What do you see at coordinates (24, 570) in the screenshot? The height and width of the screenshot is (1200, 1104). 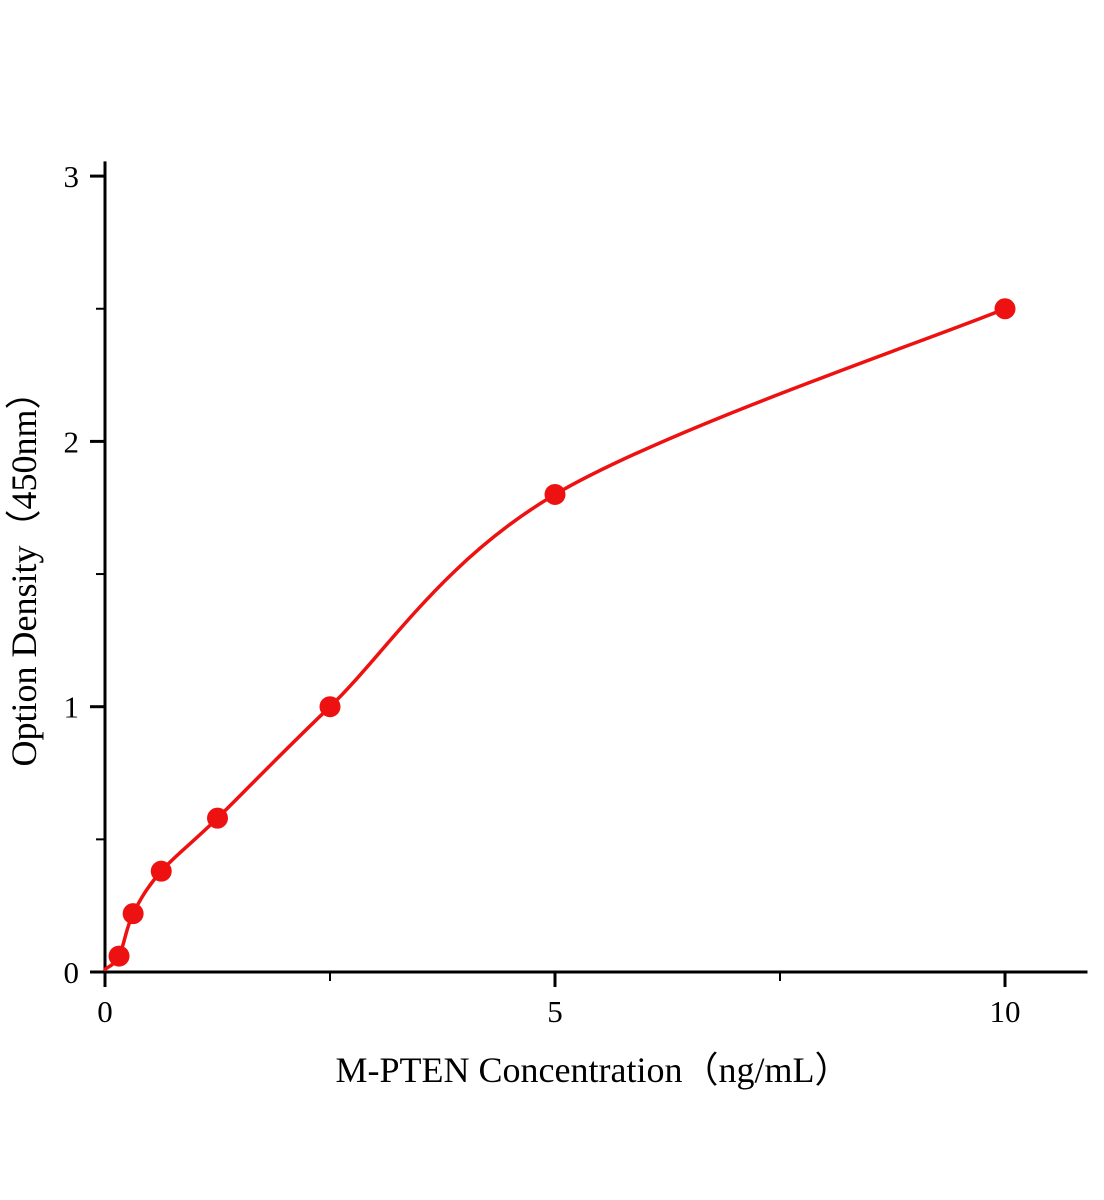 I see `y-axis-label: Option Density（450nm）` at bounding box center [24, 570].